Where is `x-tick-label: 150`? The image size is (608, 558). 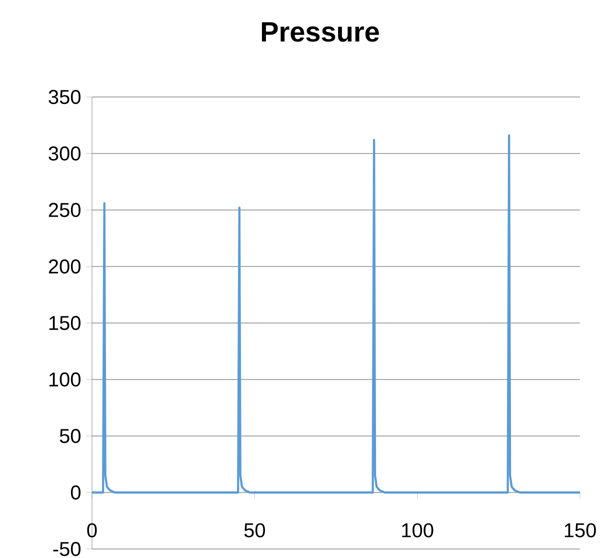
x-tick-label: 150 is located at coordinates (580, 530).